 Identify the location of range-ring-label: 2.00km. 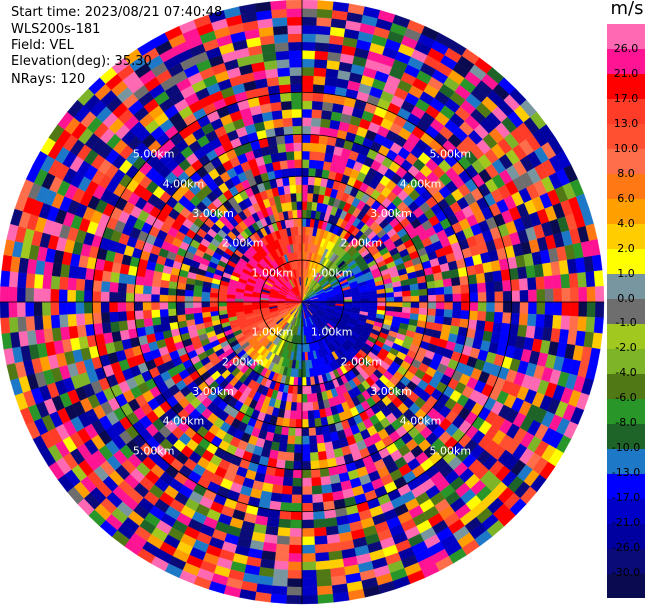
(362, 243).